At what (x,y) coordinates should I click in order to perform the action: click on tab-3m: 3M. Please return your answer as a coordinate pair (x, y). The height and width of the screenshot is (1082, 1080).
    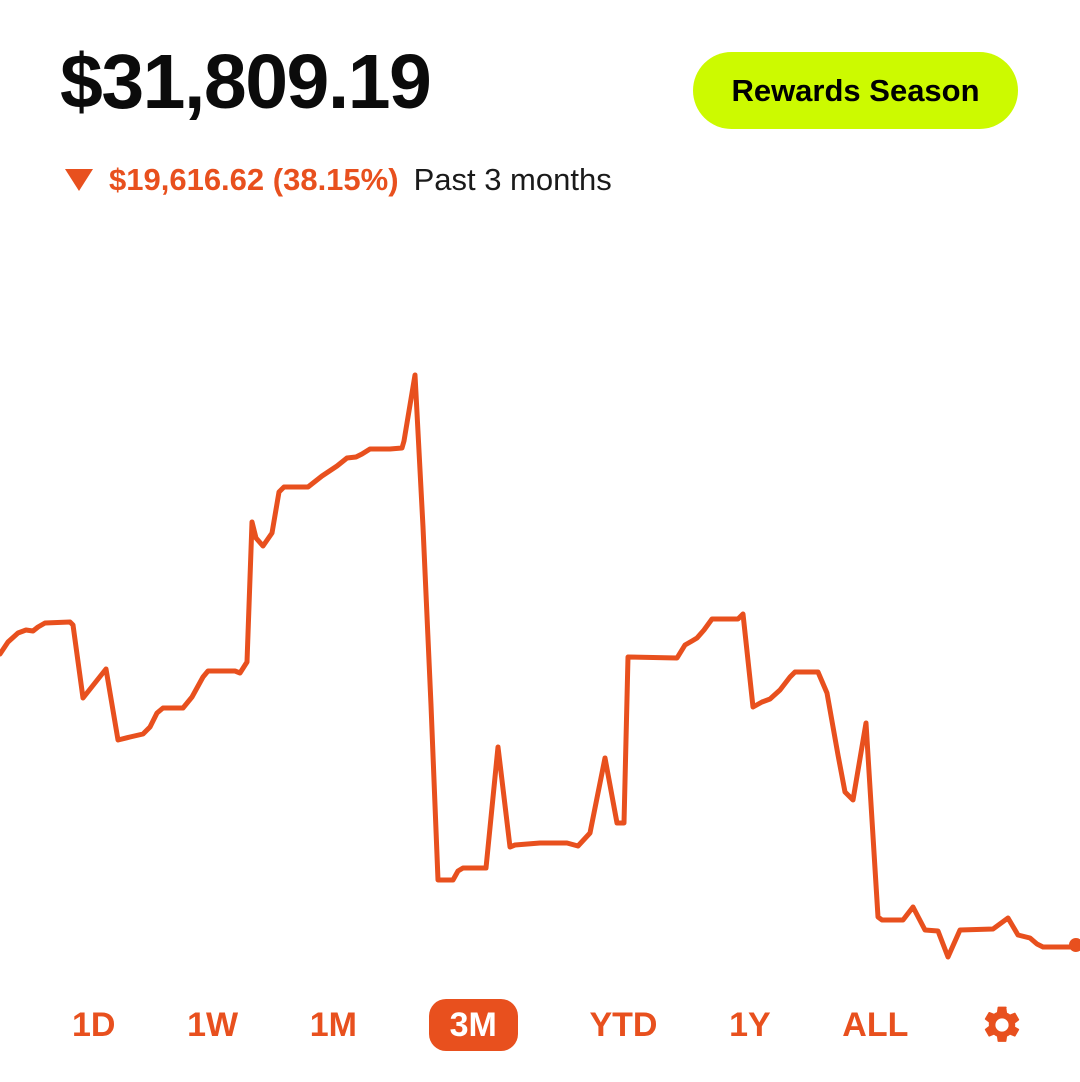
    Looking at the image, I should click on (473, 1025).